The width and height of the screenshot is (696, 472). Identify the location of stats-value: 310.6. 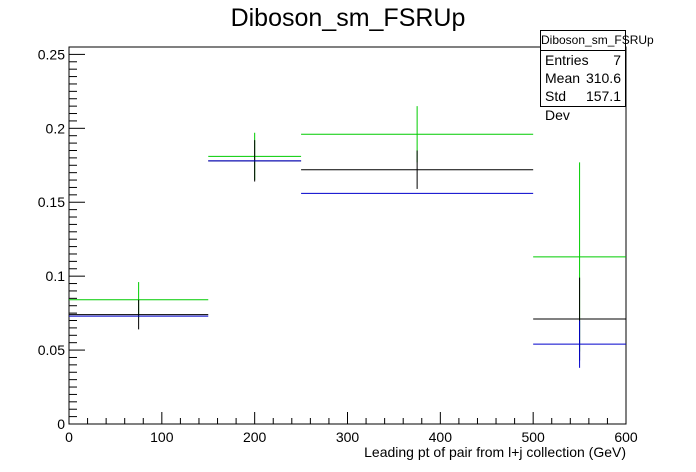
(603, 78).